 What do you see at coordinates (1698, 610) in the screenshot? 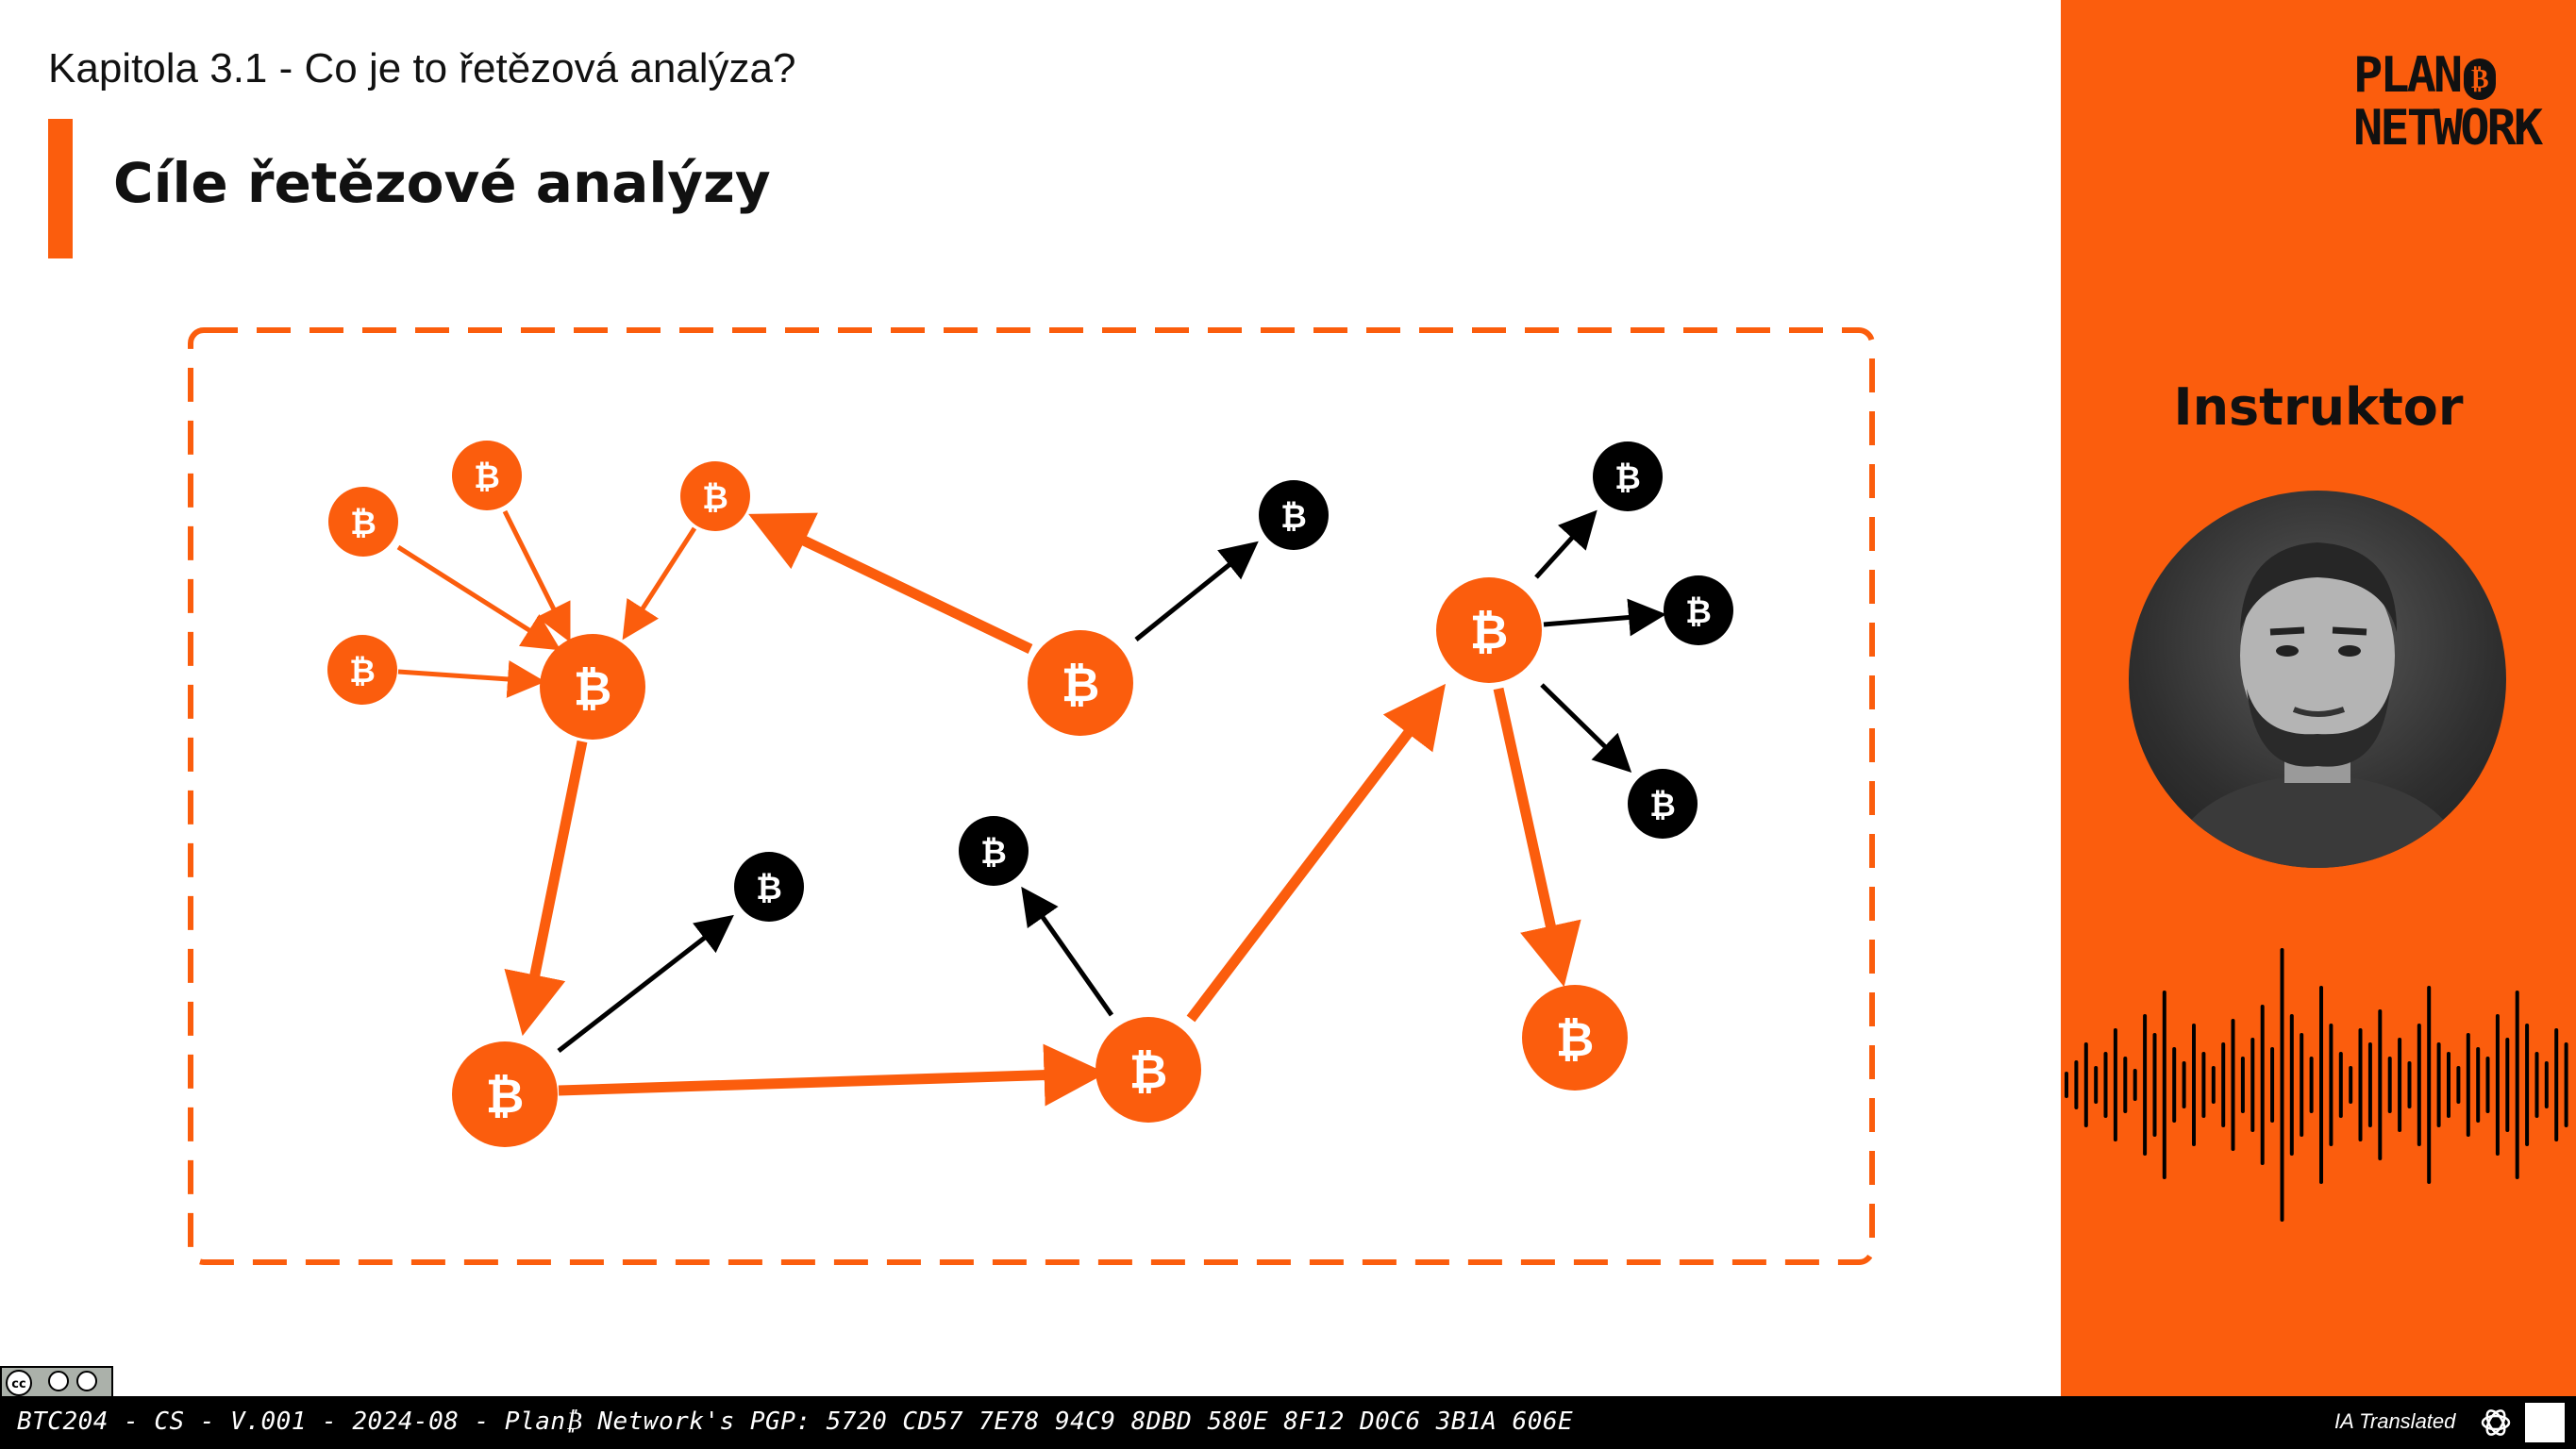
I see `bitcoin-coin-change-5: ₿` at bounding box center [1698, 610].